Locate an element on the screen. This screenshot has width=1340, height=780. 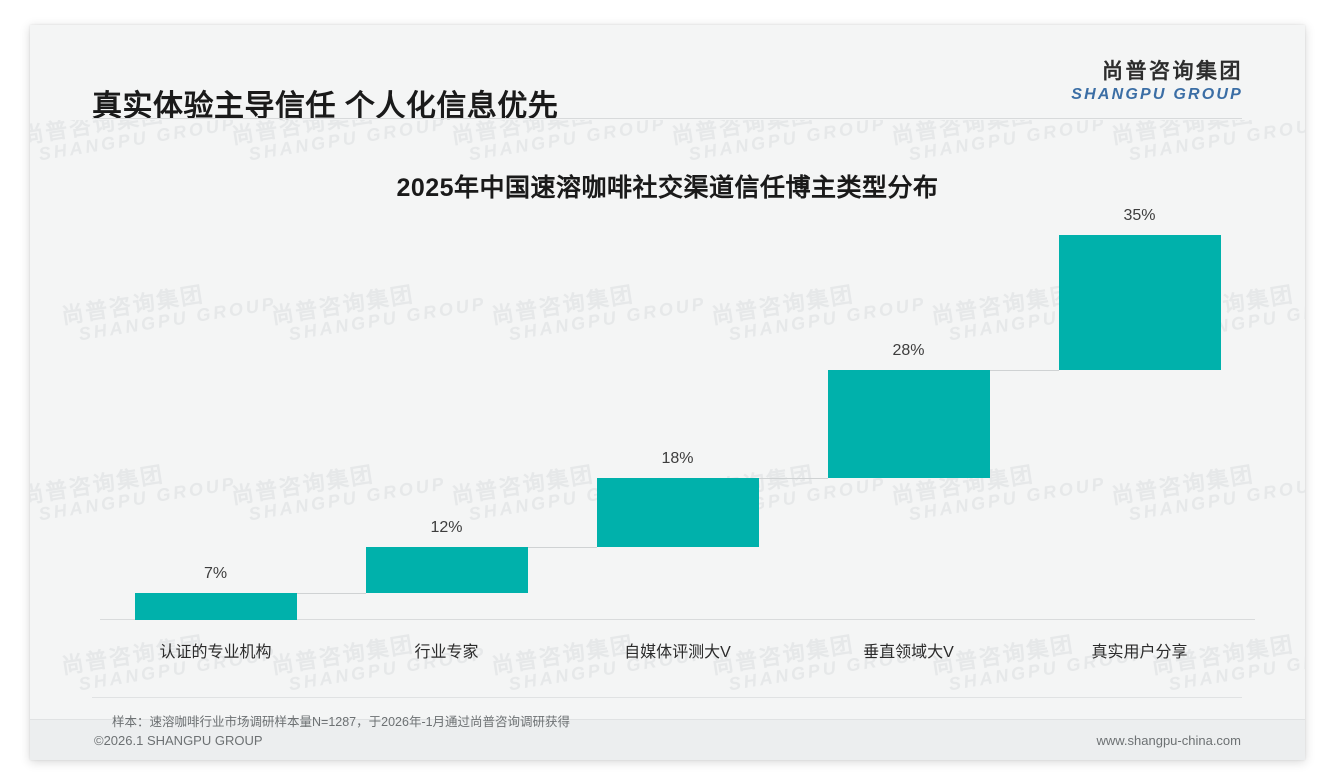
bar-value-label-5: 35% is located at coordinates (1139, 215).